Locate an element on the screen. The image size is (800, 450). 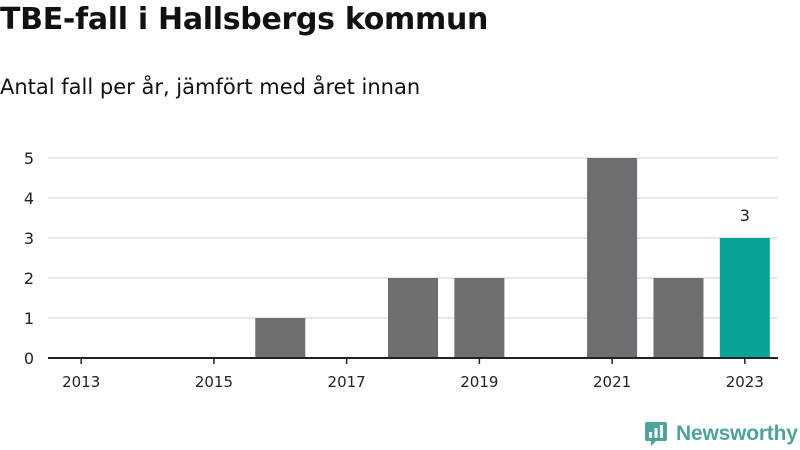
bar-2023 is located at coordinates (744, 298).